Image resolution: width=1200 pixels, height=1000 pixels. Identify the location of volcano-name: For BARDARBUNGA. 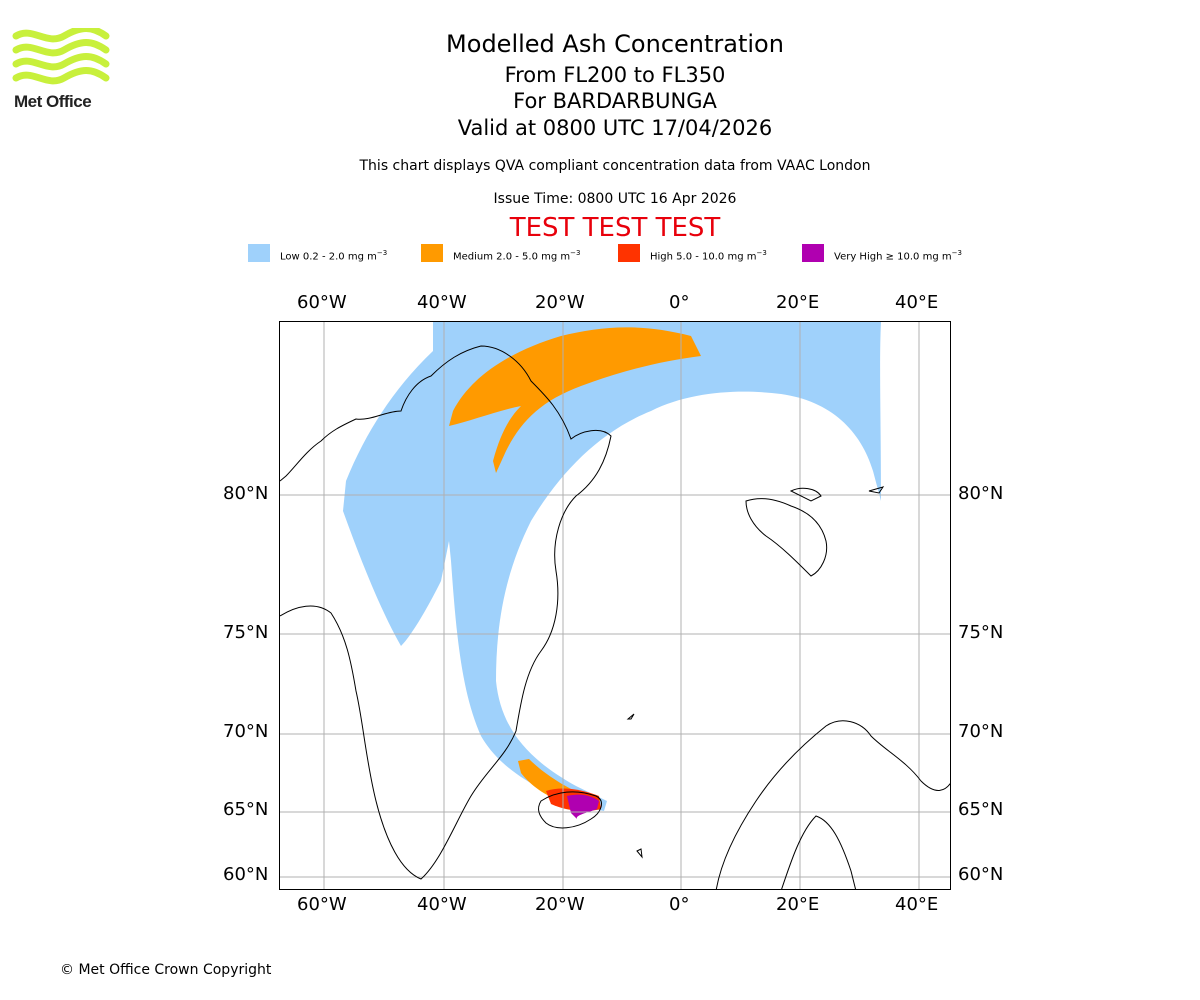
(615, 101).